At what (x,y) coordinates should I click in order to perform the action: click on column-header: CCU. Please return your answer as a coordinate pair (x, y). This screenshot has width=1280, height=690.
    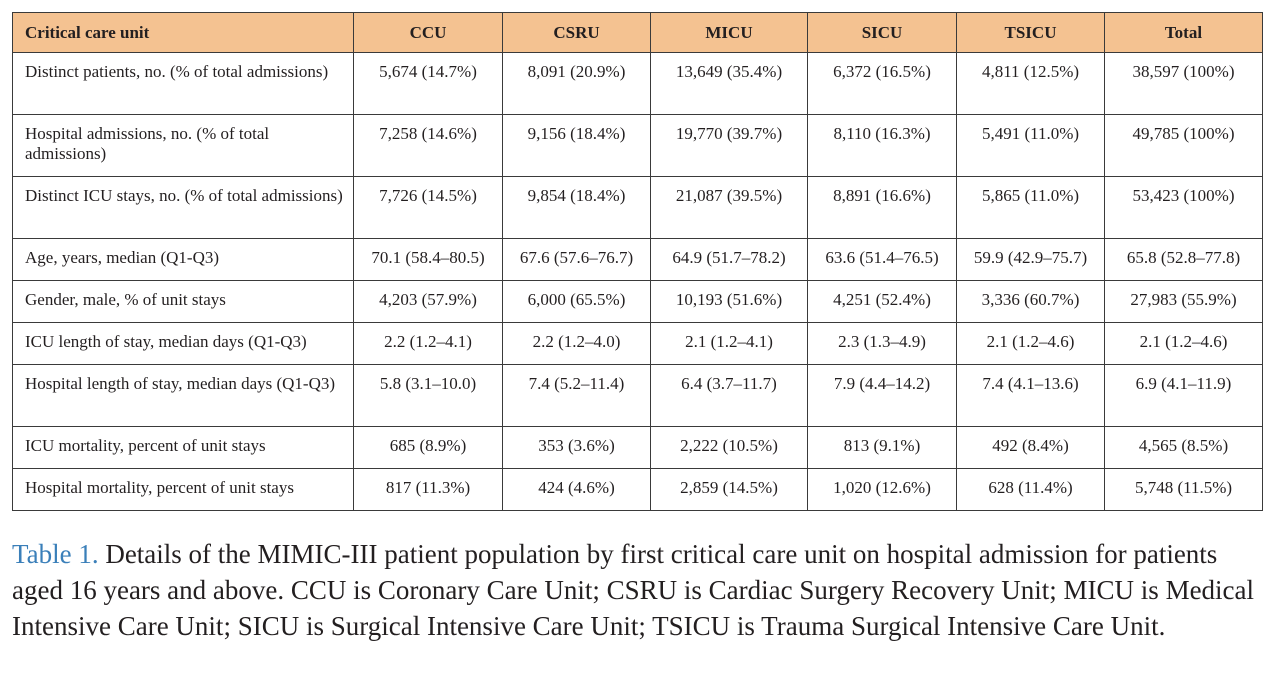
    Looking at the image, I should click on (428, 32).